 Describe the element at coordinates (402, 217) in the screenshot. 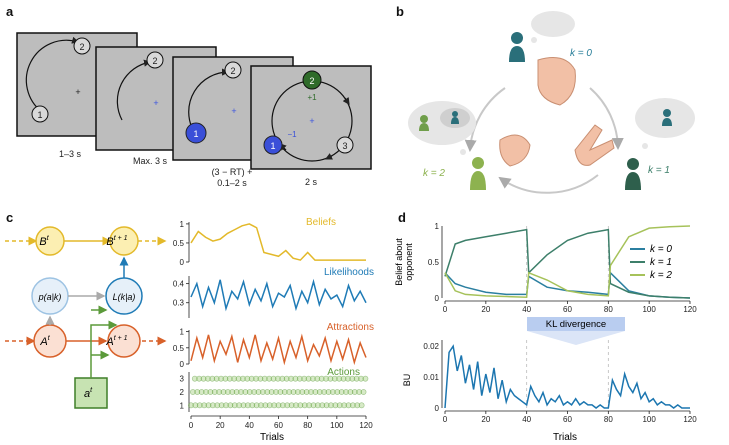

I see `panel-d-label: d` at that location.